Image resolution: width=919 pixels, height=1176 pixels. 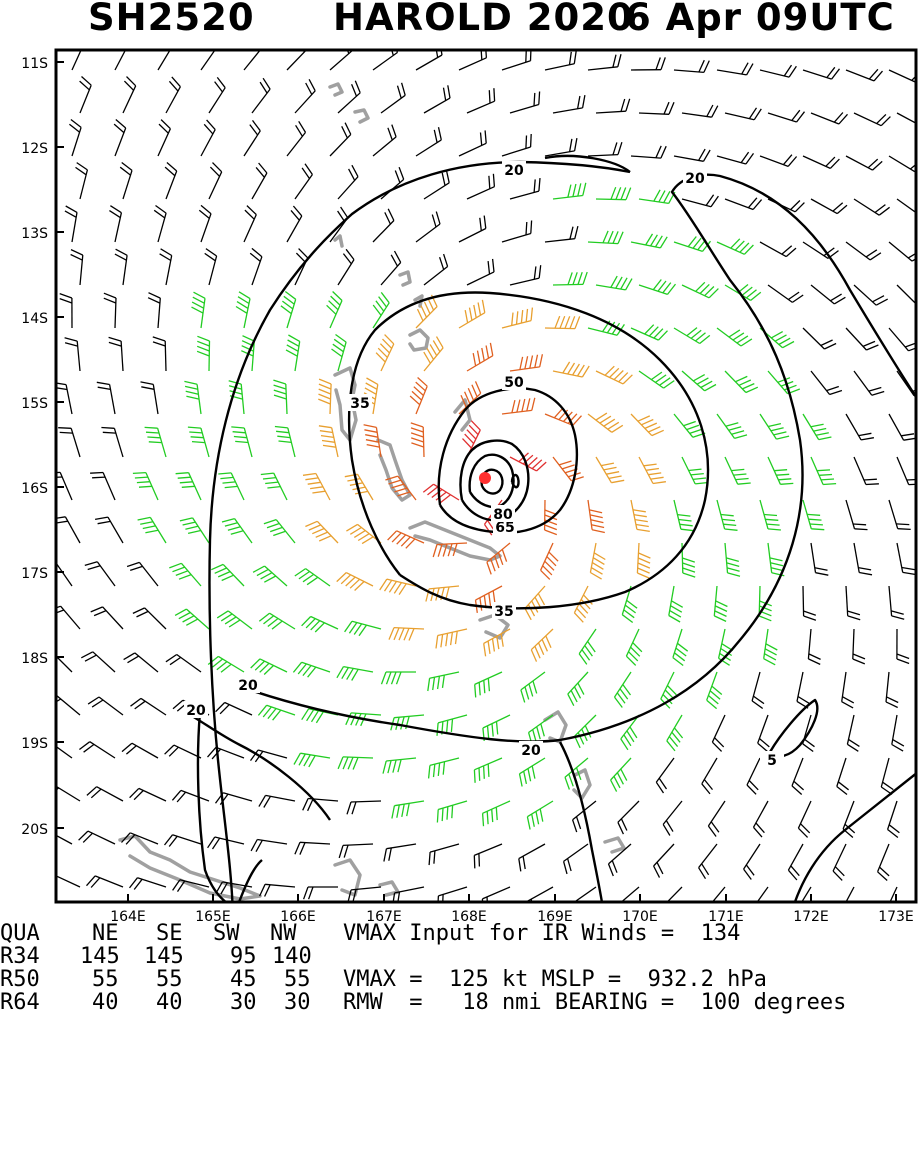 I want to click on contour-label: 35, so click(x=359, y=404).